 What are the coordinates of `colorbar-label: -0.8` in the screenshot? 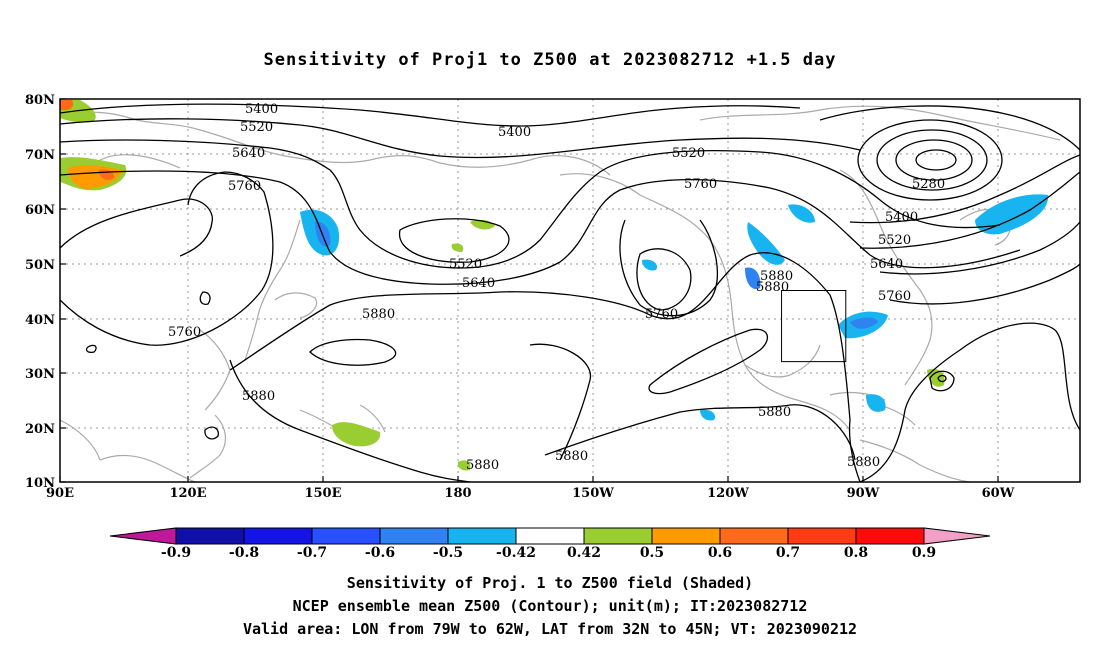 It's located at (244, 553).